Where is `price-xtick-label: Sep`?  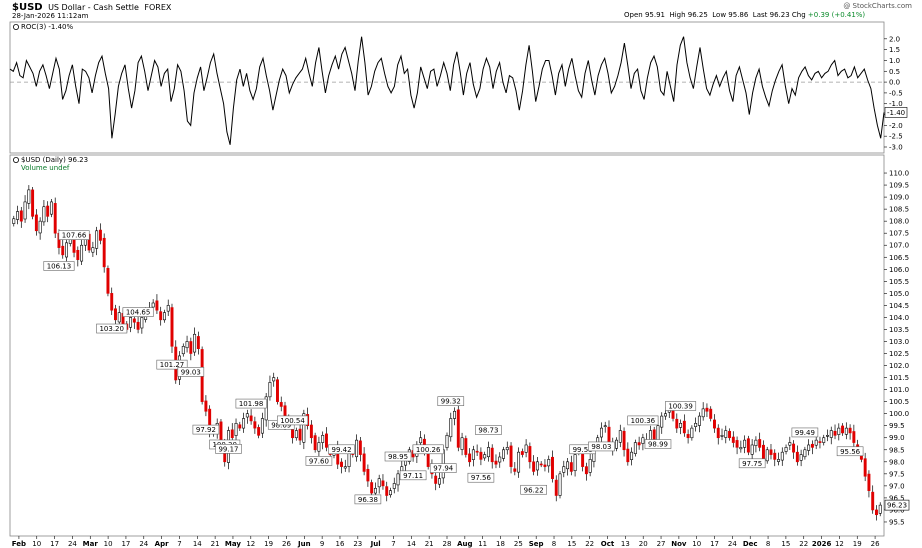 price-xtick-label: Sep is located at coordinates (536, 544).